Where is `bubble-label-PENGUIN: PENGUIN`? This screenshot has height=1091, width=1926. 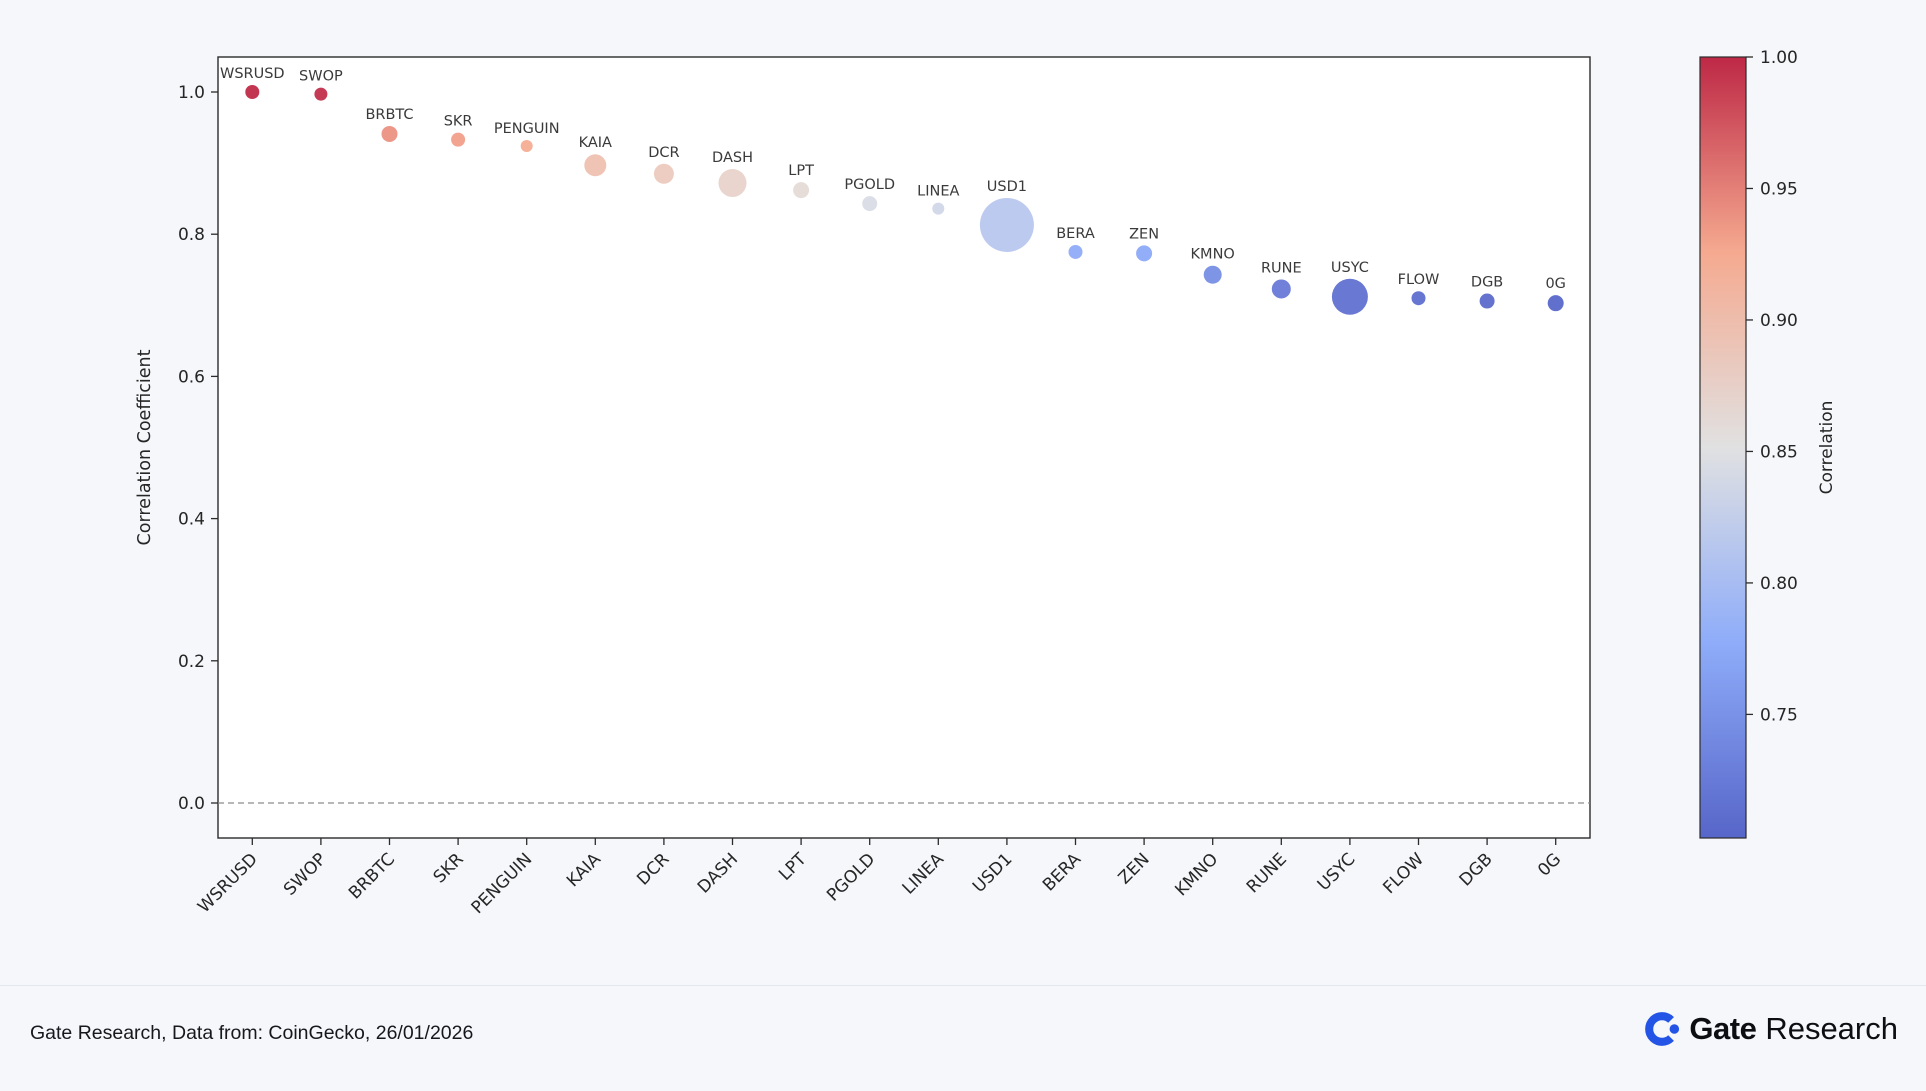
bubble-label-PENGUIN: PENGUIN is located at coordinates (527, 129).